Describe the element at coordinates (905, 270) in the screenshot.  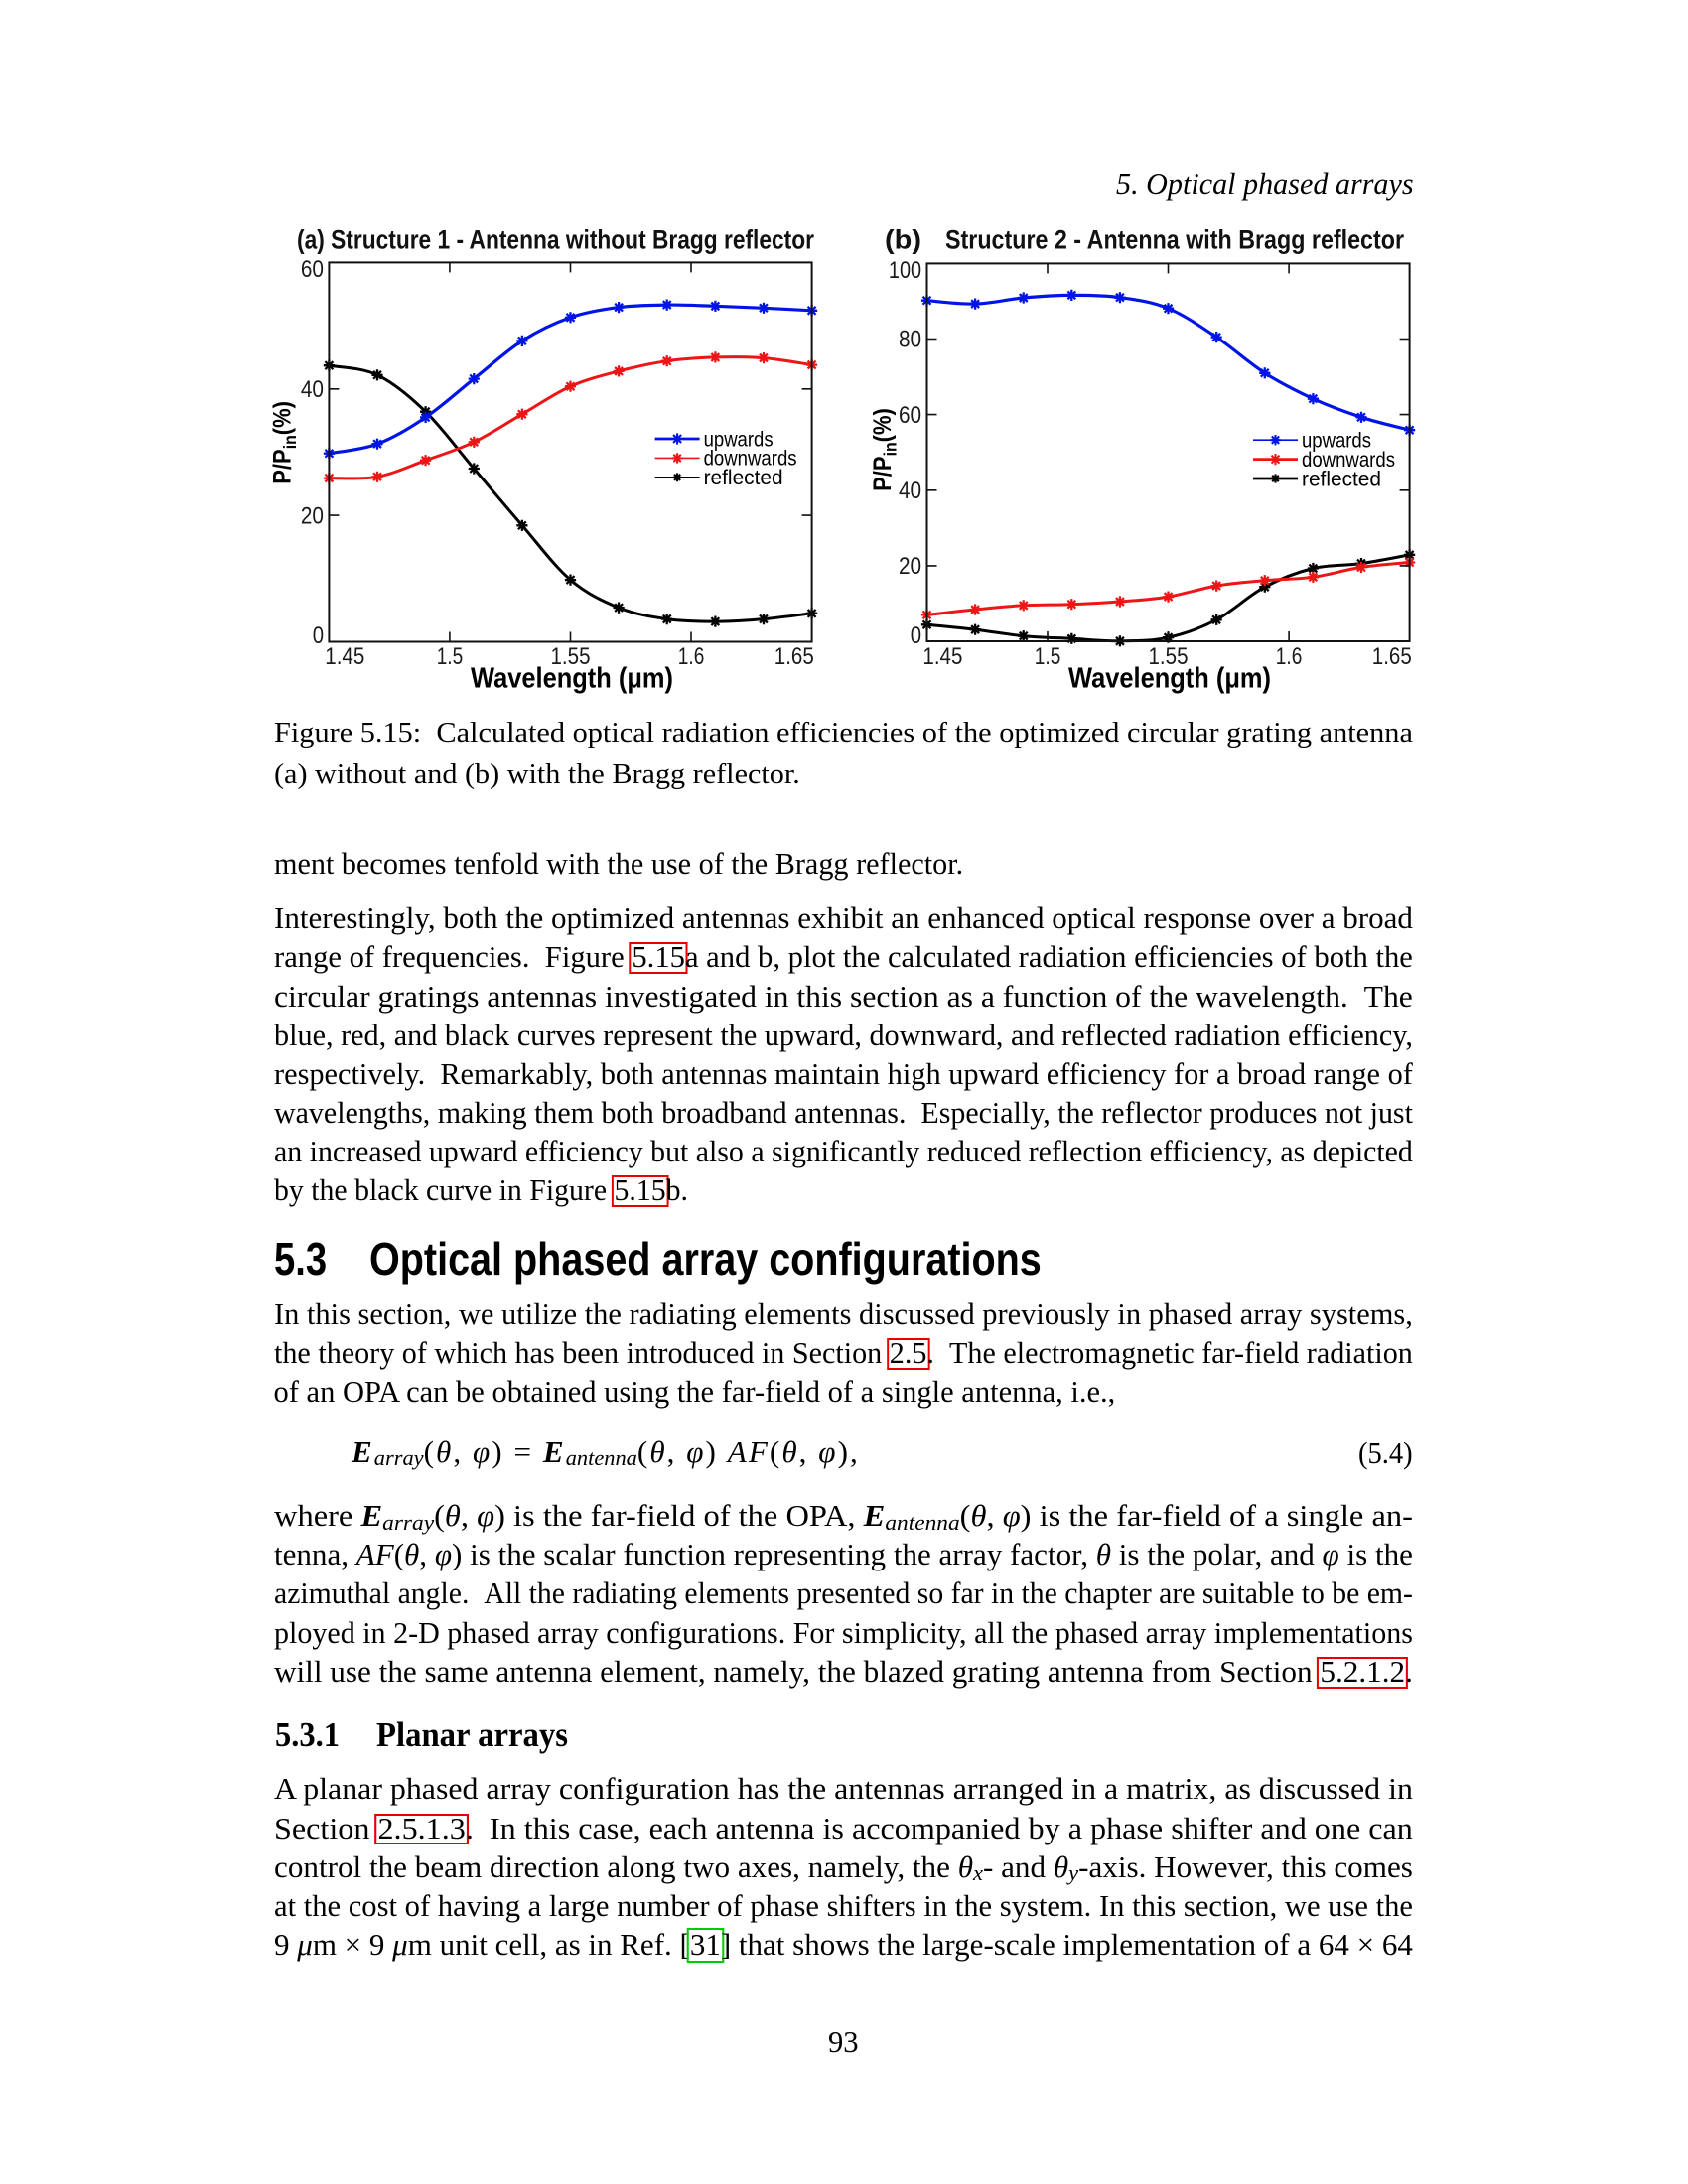
I see `svg-text: 100` at that location.